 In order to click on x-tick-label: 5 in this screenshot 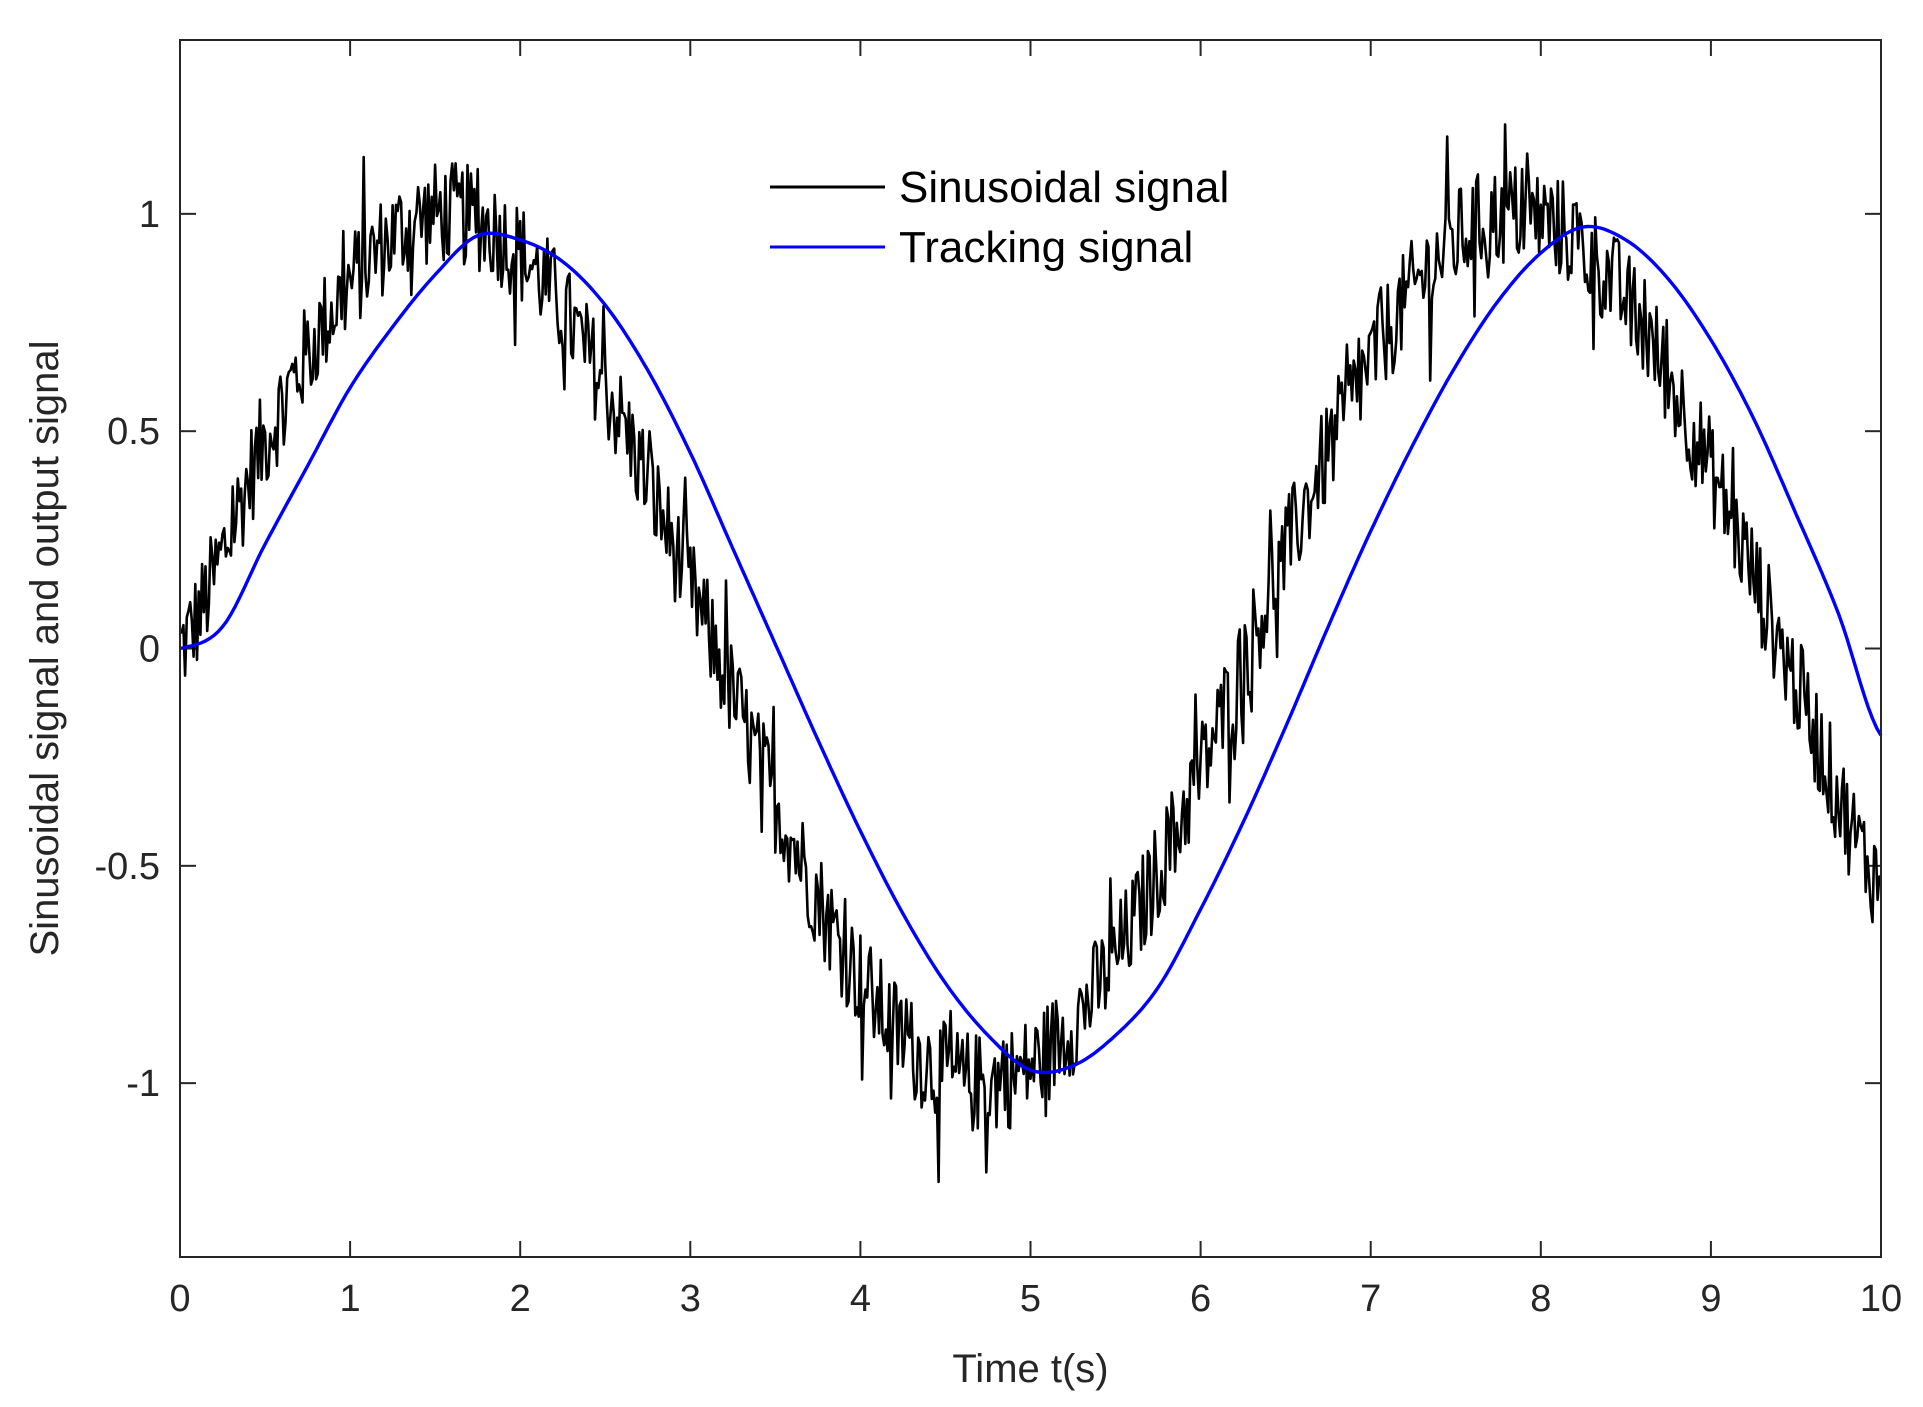, I will do `click(1030, 1299)`.